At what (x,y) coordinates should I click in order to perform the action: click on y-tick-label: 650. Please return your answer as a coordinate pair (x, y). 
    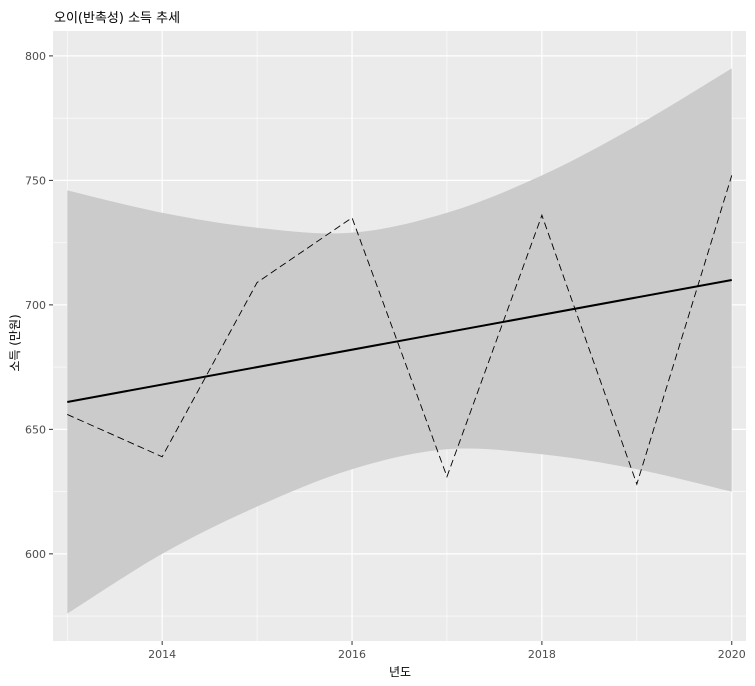
    Looking at the image, I should click on (35, 429).